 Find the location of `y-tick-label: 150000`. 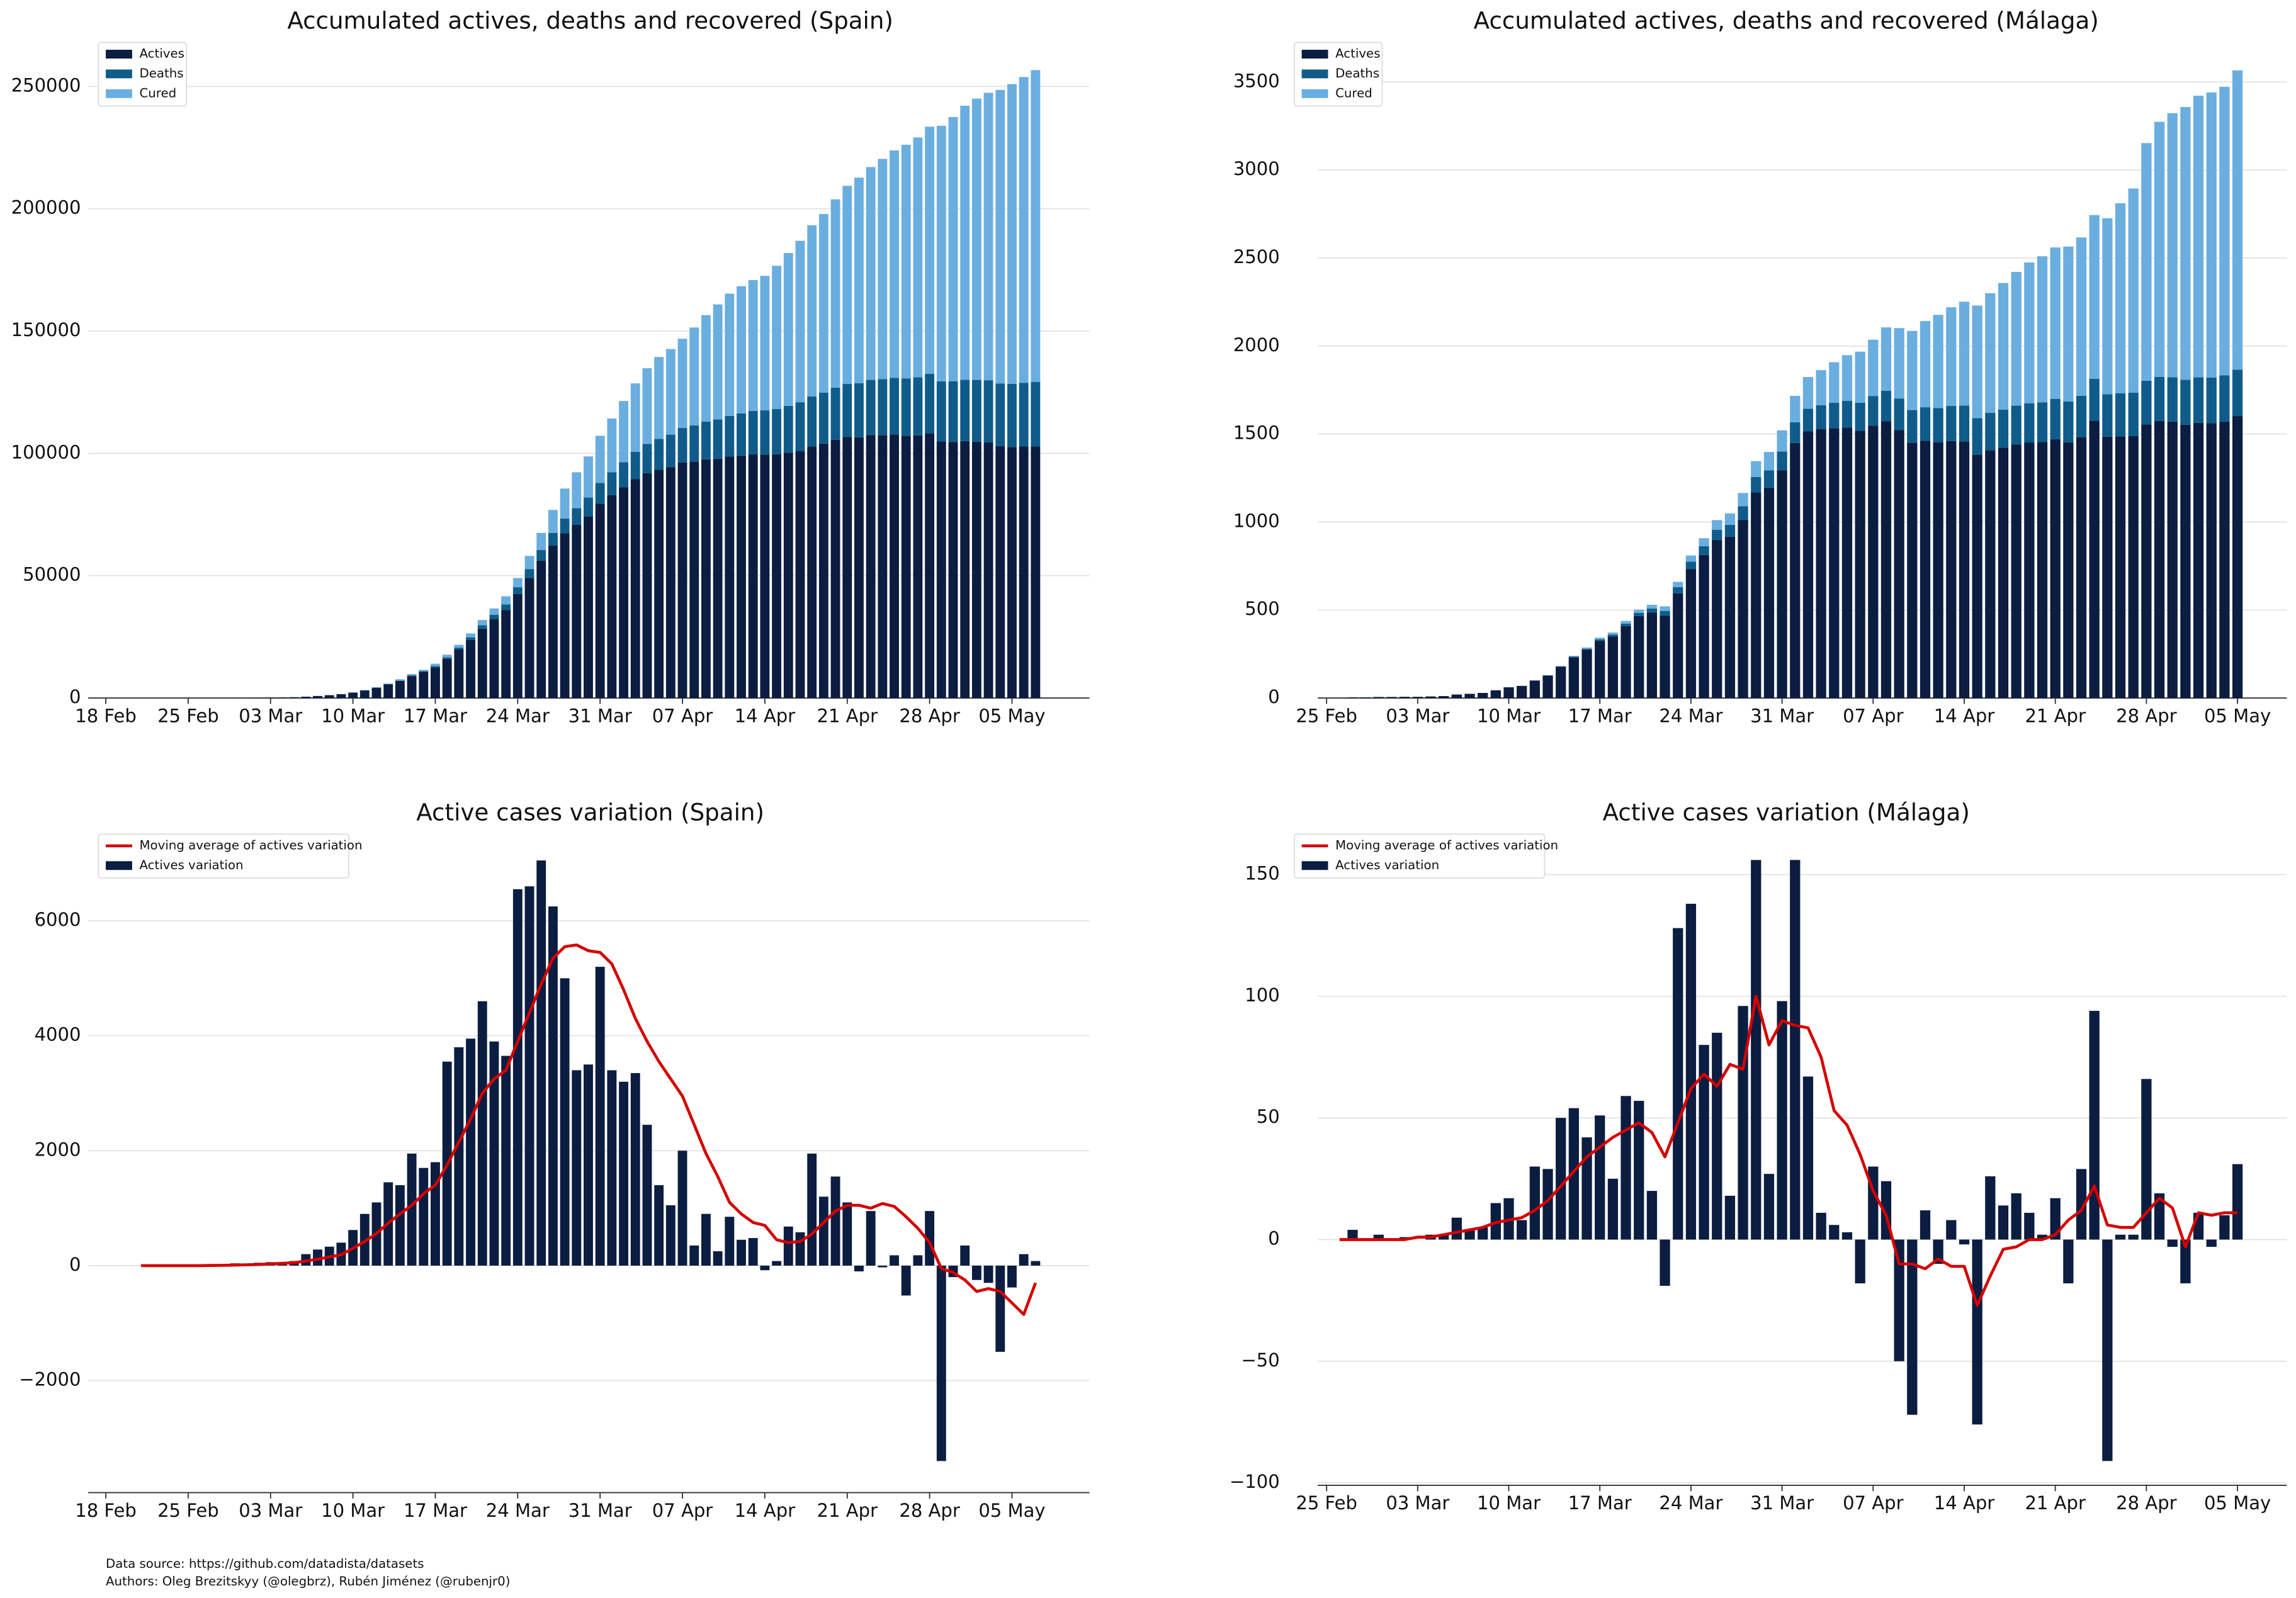

y-tick-label: 150000 is located at coordinates (46, 330).